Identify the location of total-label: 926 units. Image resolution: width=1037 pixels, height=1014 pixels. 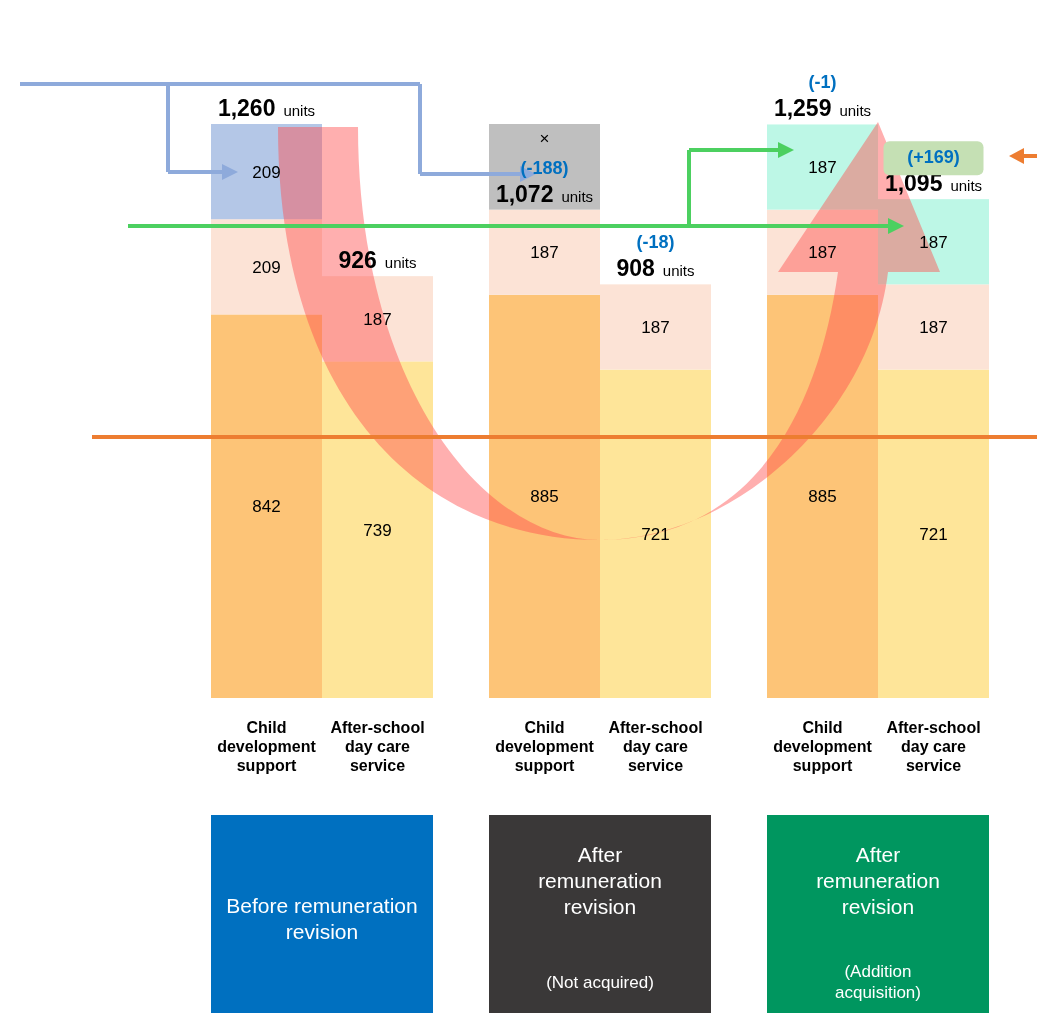
(377, 260).